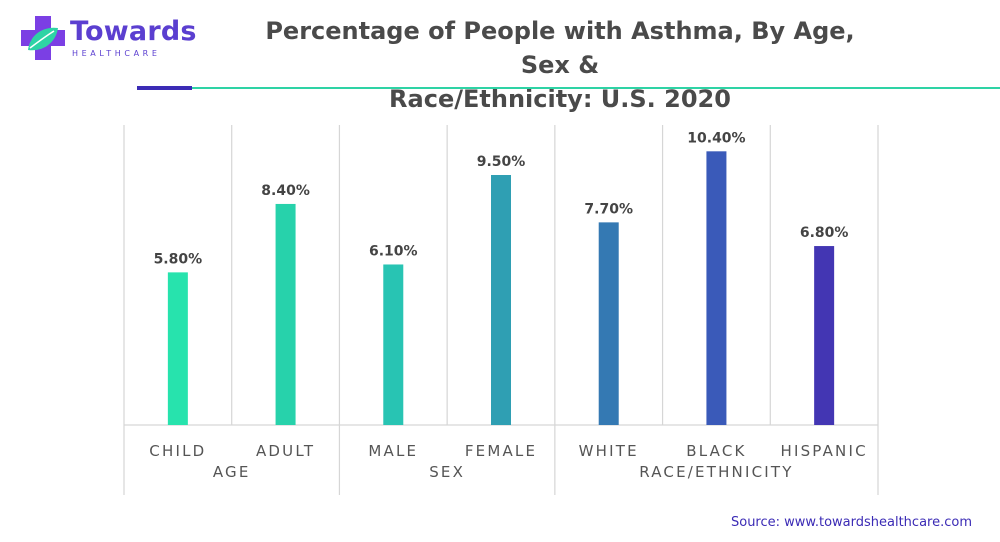 The width and height of the screenshot is (1000, 542). What do you see at coordinates (716, 472) in the screenshot?
I see `group-label: RACE/ETHNICITY` at bounding box center [716, 472].